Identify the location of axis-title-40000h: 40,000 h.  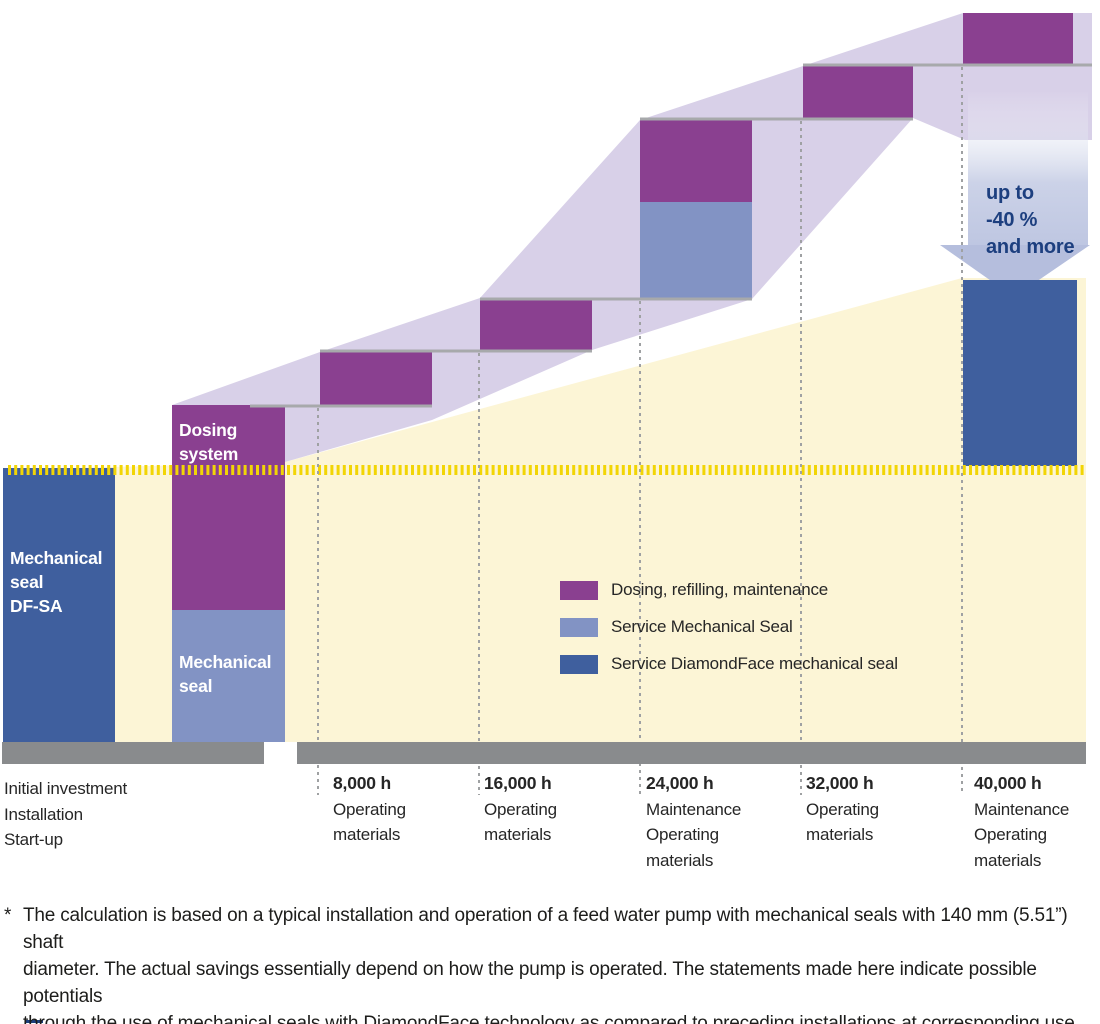
(1008, 783).